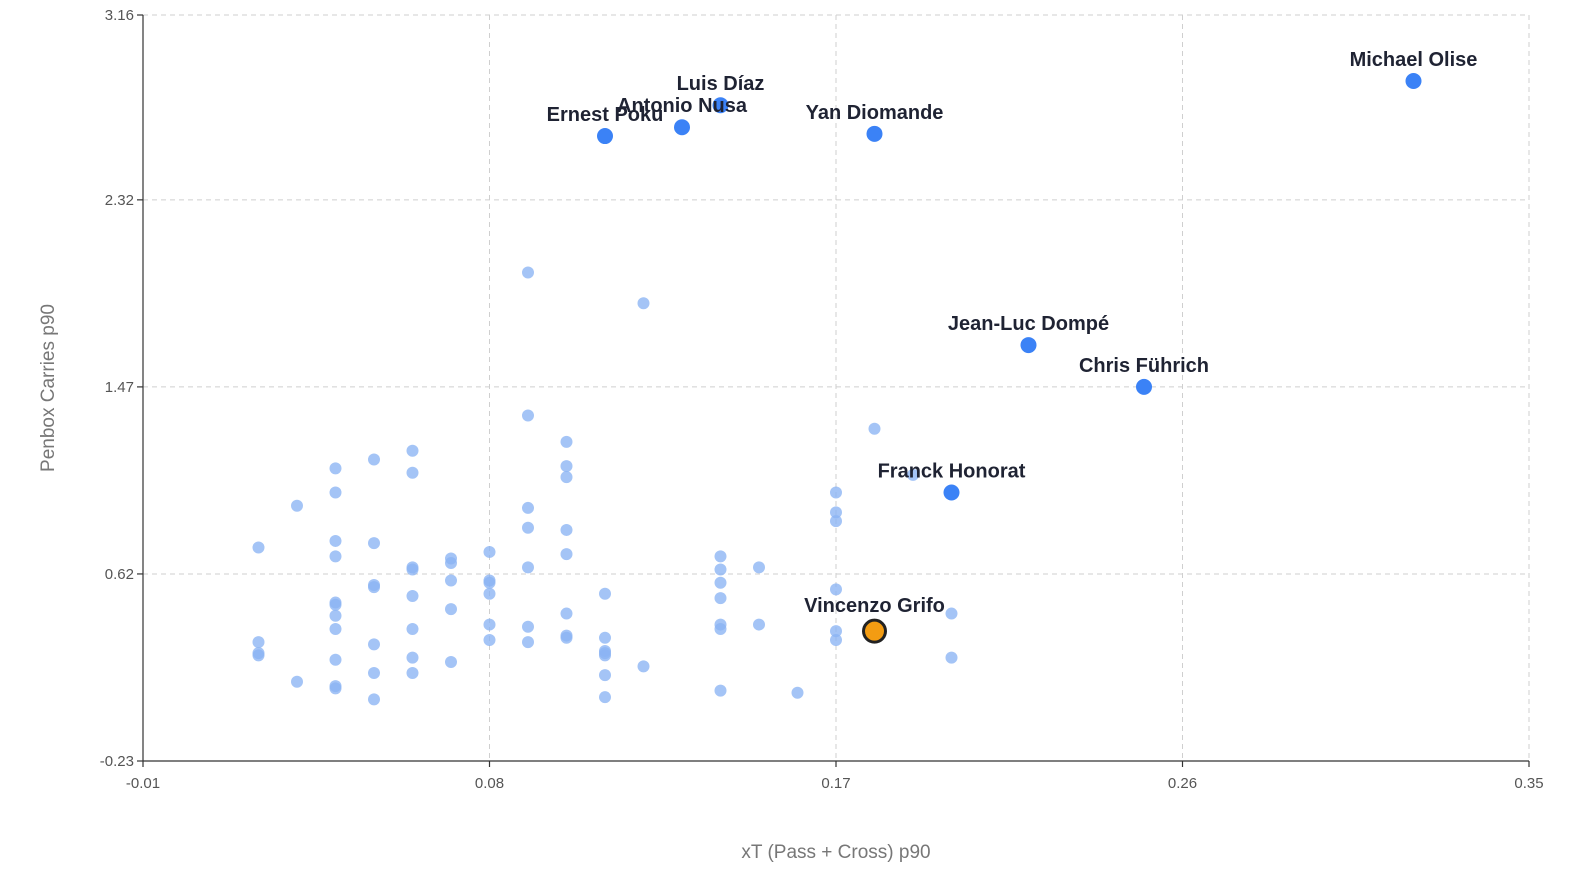  Describe the element at coordinates (143, 783) in the screenshot. I see `x-tick-label: -0.01` at that location.